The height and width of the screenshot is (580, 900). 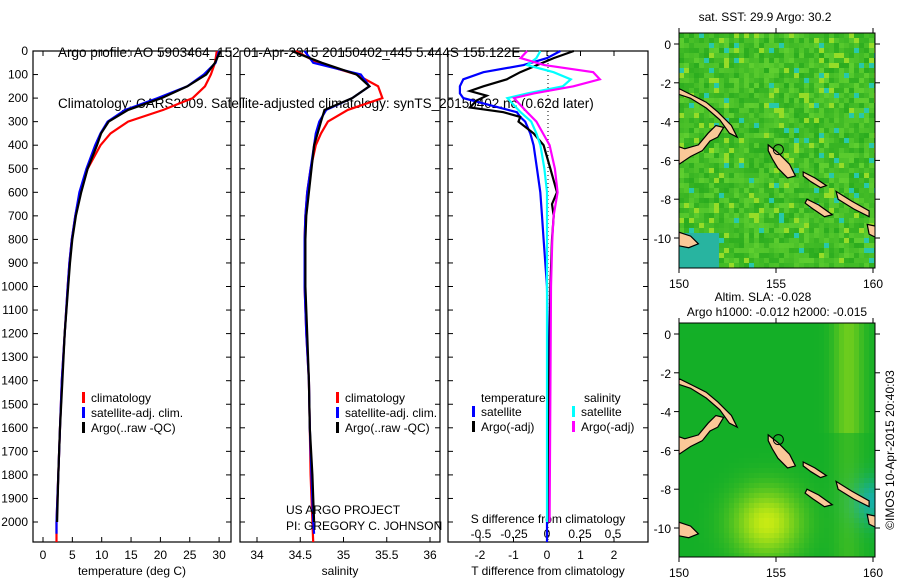 I want to click on y-tick-label: 1500, so click(x=14, y=404).